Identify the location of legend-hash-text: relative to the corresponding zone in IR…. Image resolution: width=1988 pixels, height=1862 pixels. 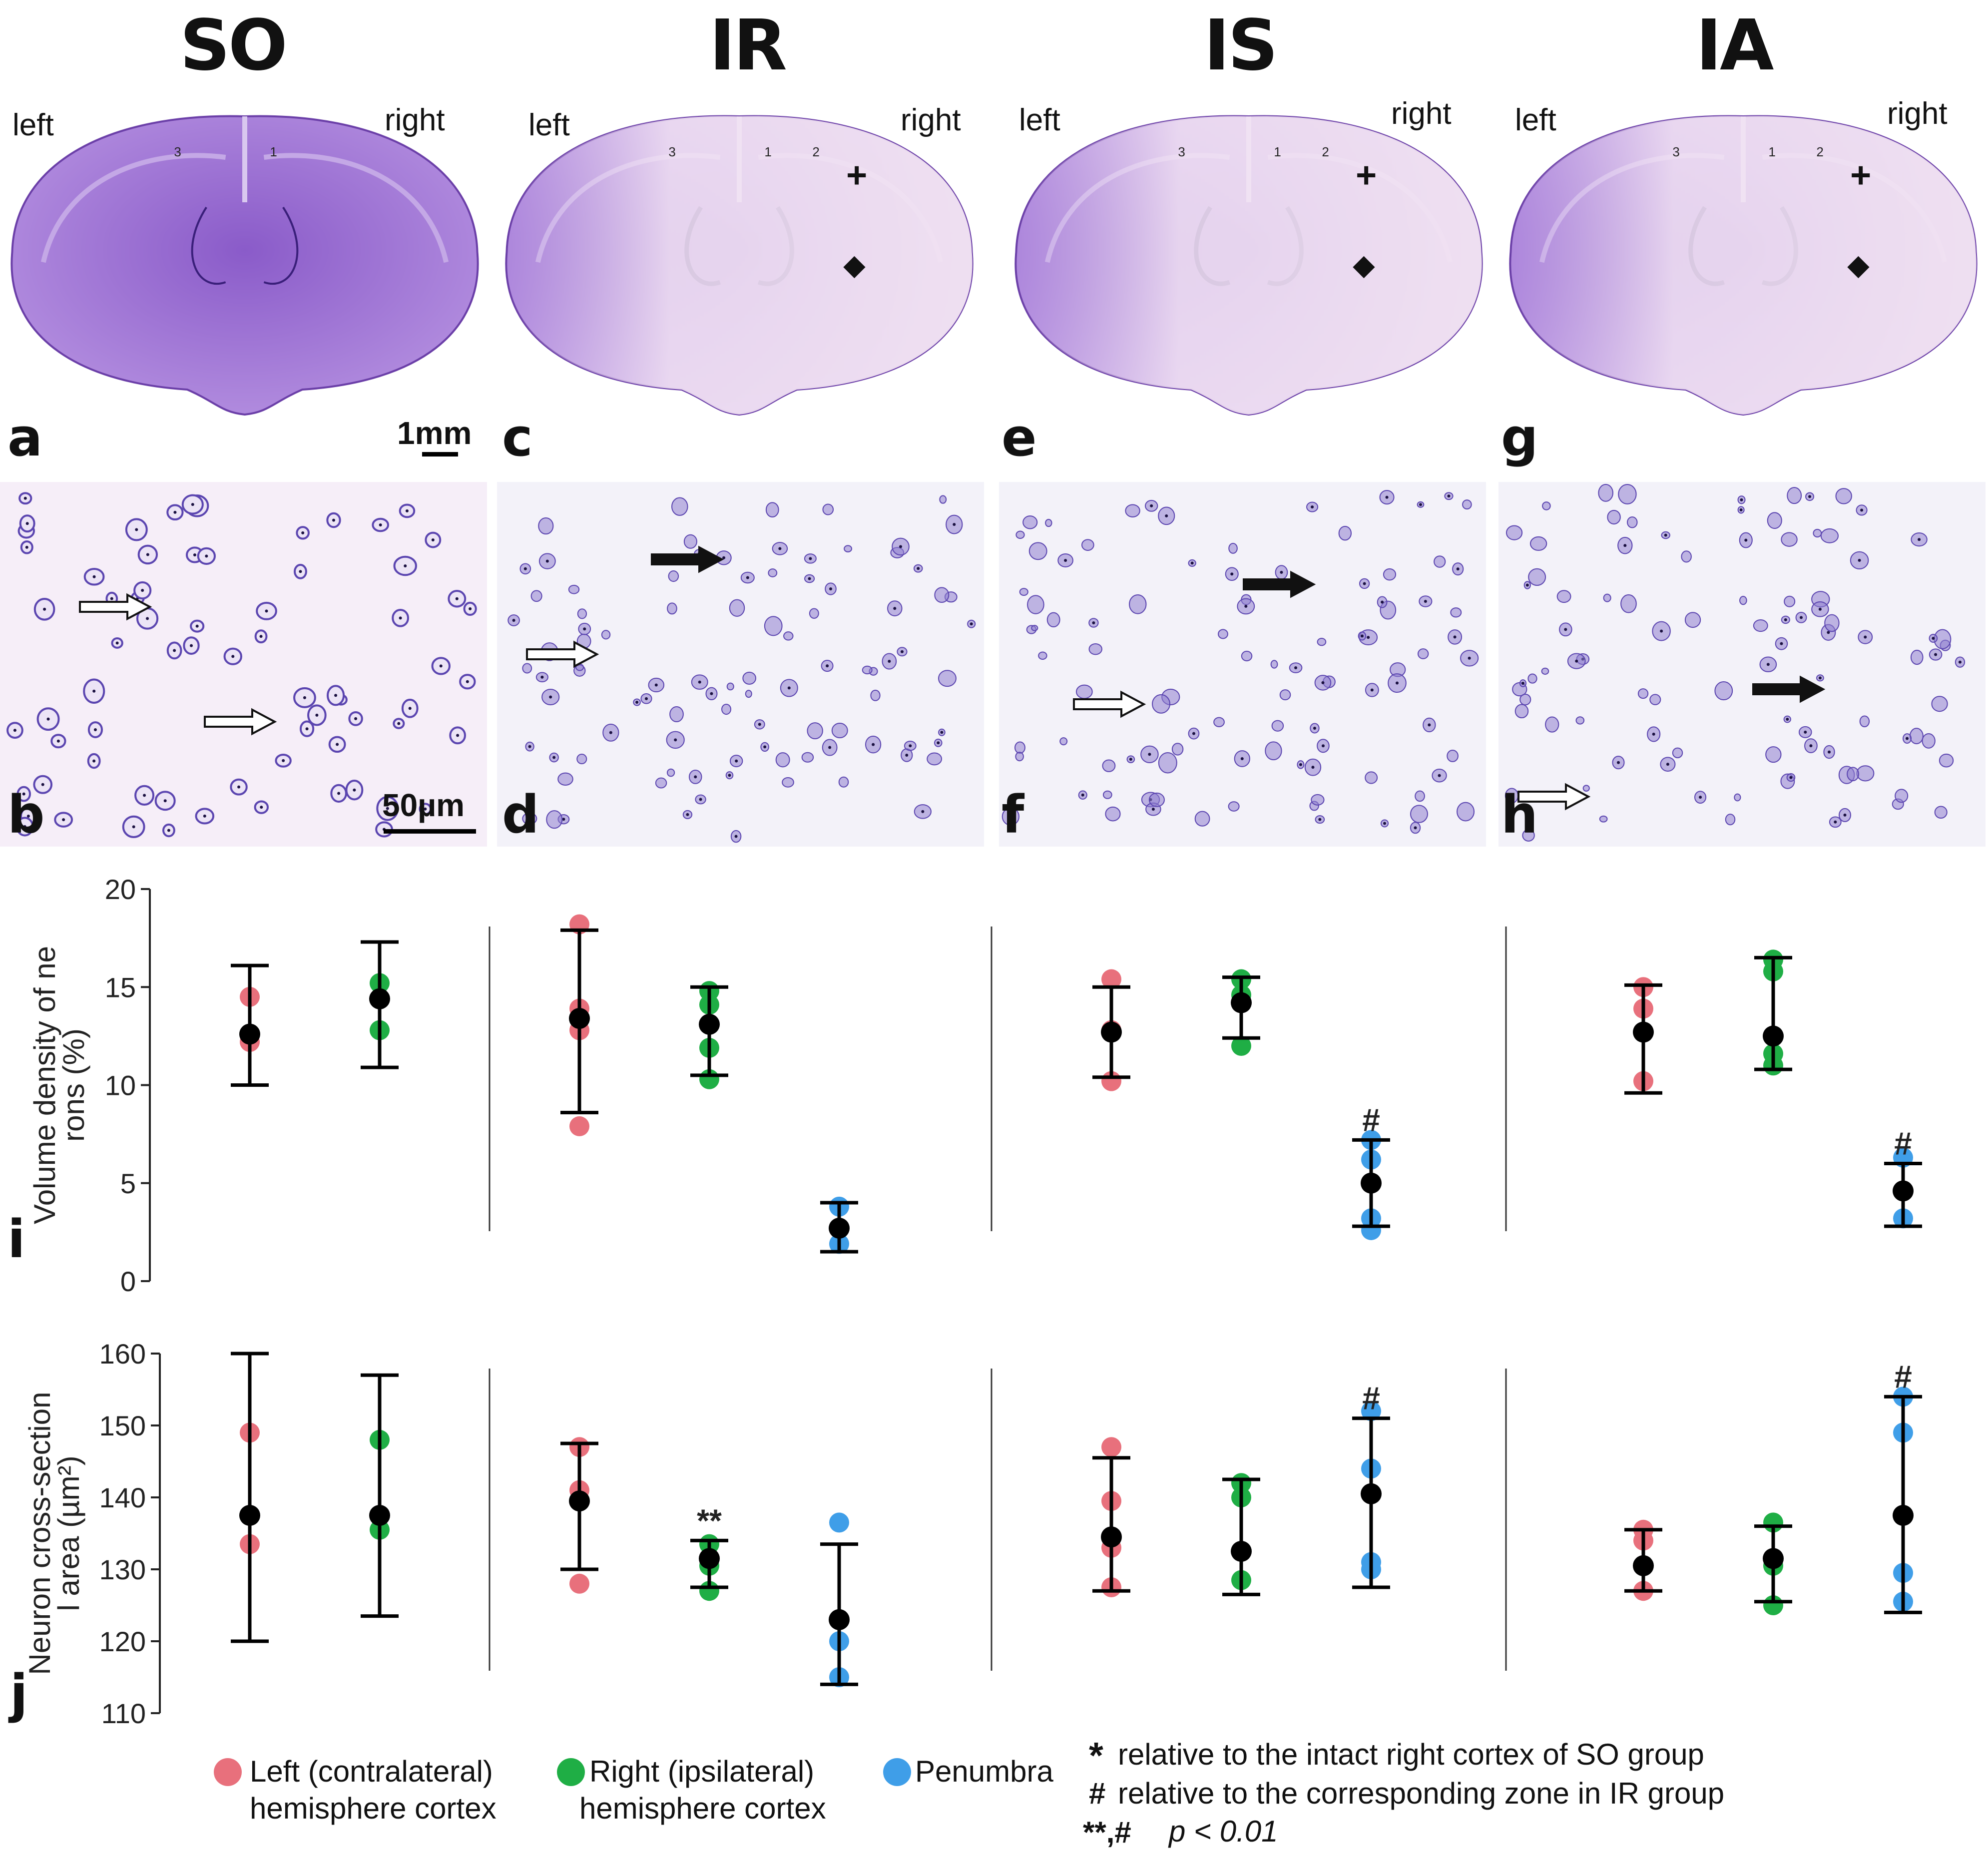
(1421, 1794).